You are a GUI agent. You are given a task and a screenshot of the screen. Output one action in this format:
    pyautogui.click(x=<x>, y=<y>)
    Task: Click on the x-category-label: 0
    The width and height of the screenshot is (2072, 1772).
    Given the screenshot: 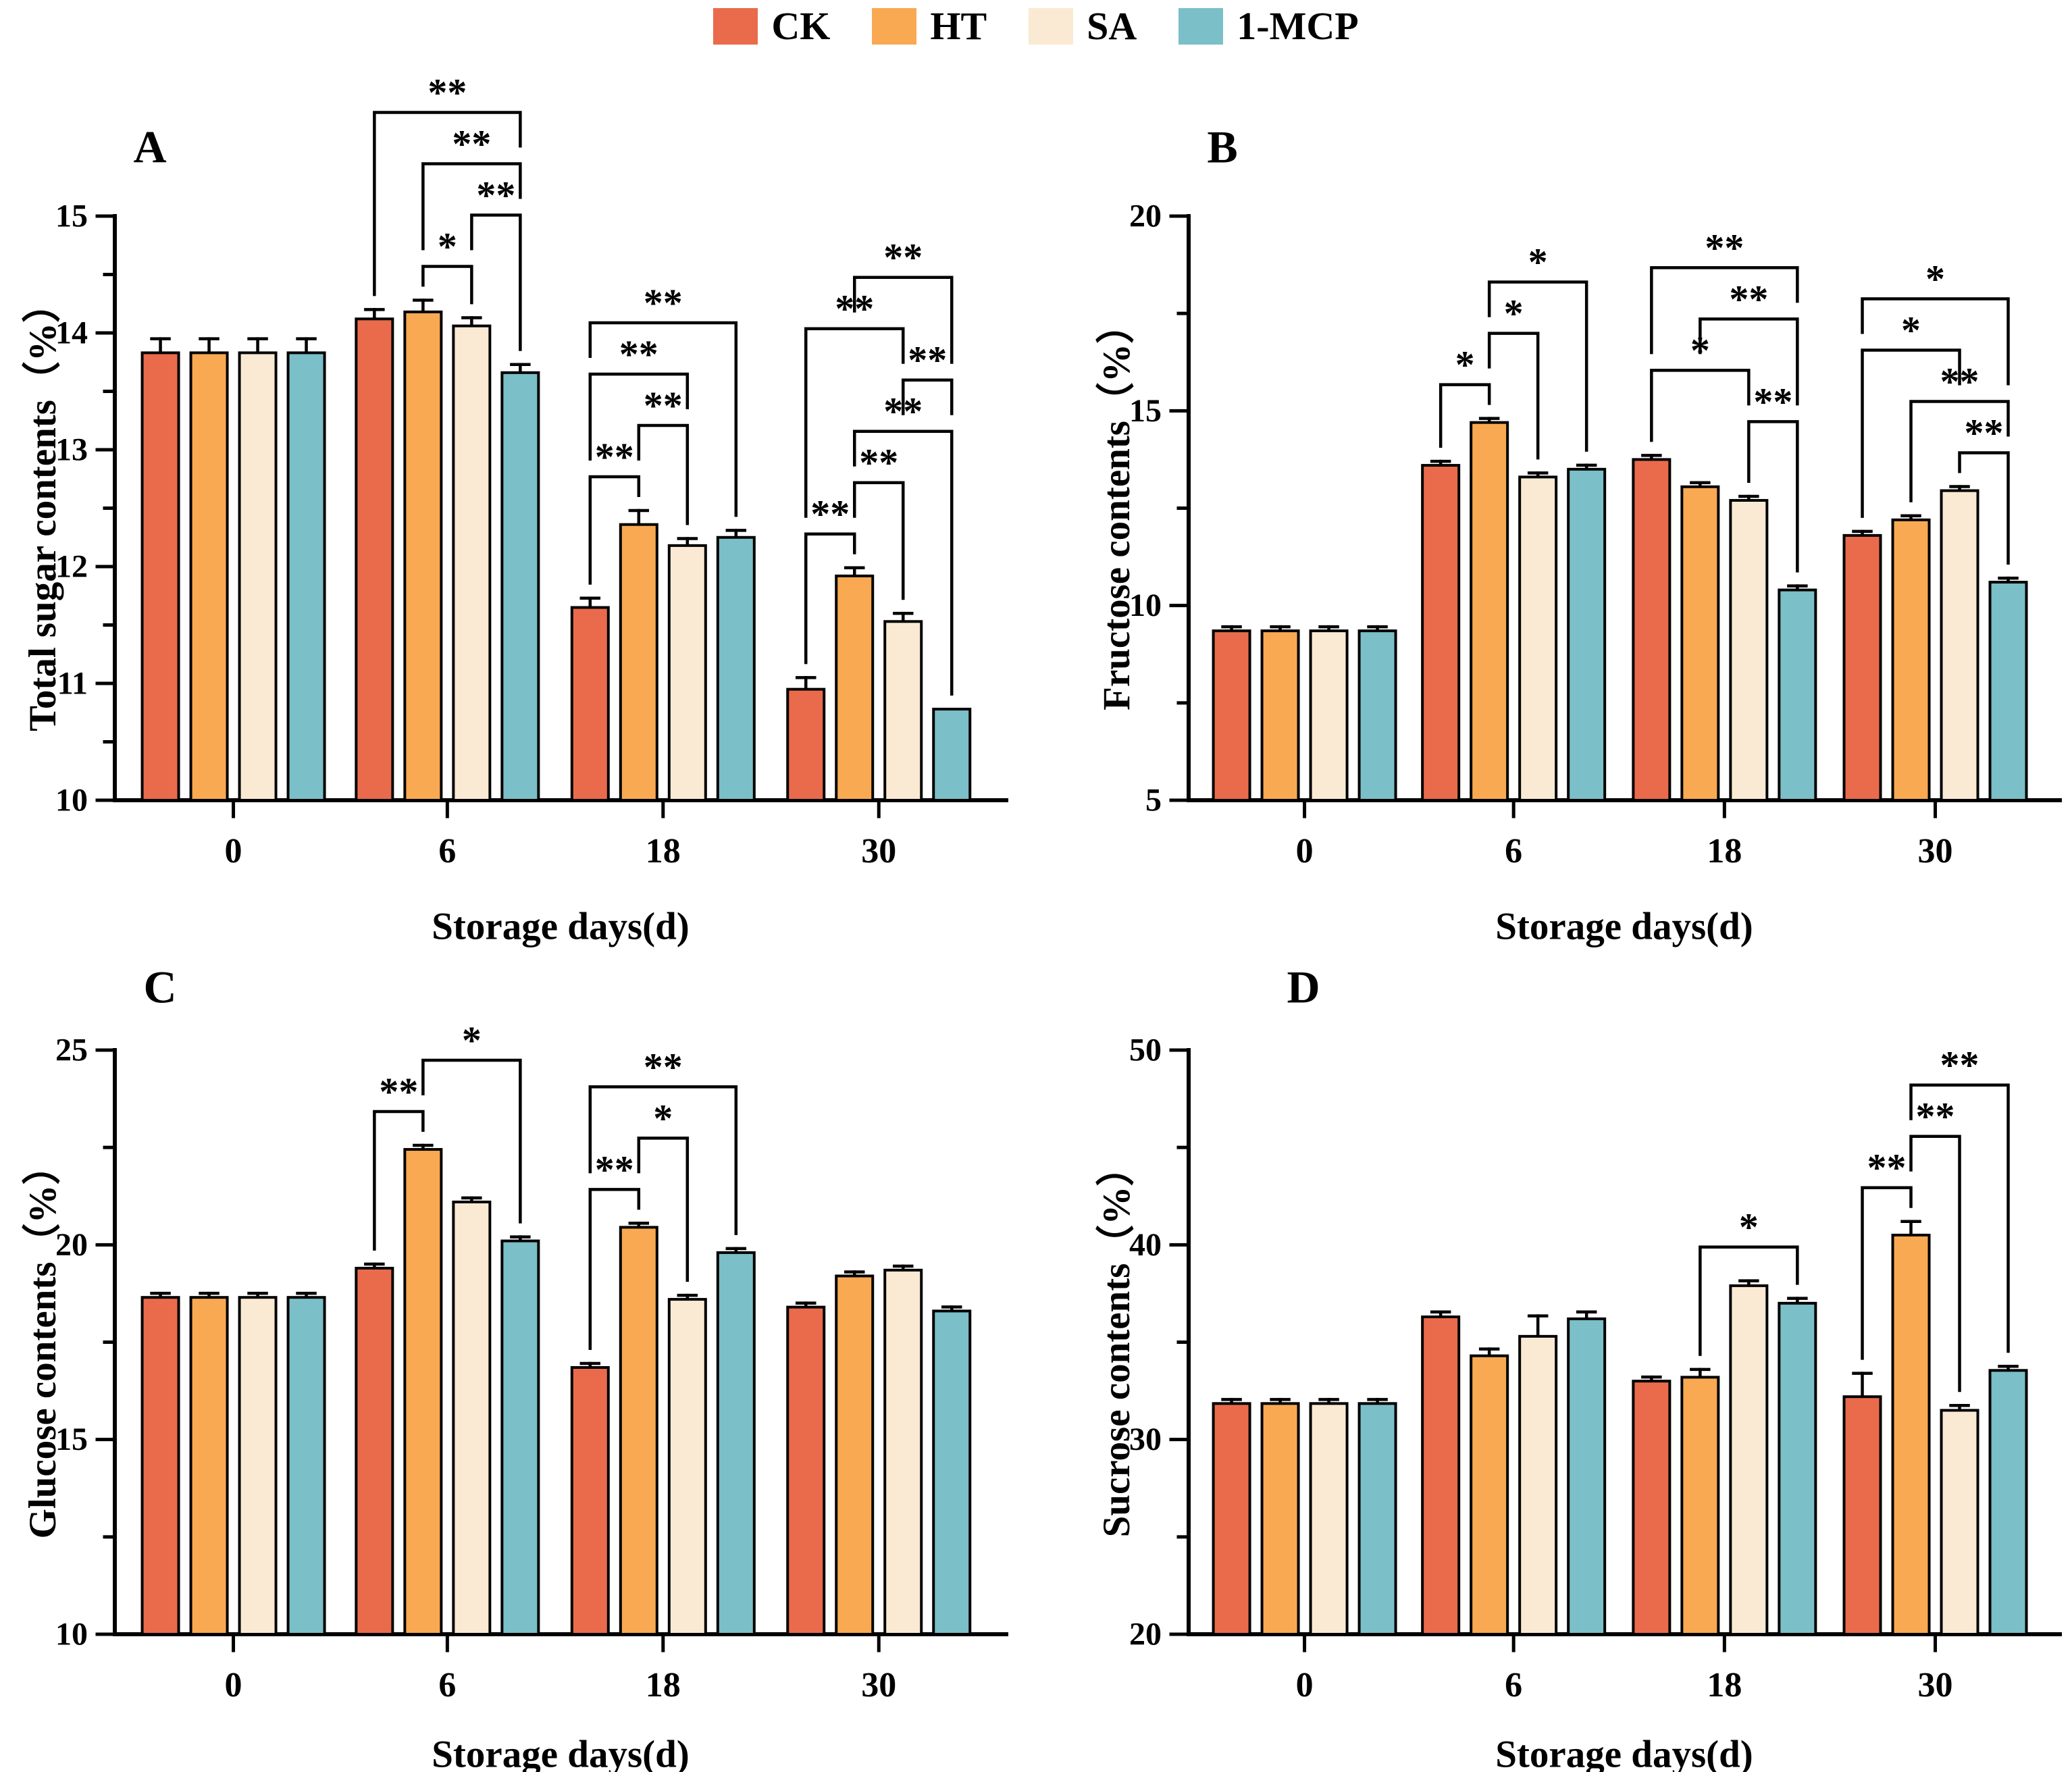 What is the action you would take?
    pyautogui.click(x=233, y=1685)
    